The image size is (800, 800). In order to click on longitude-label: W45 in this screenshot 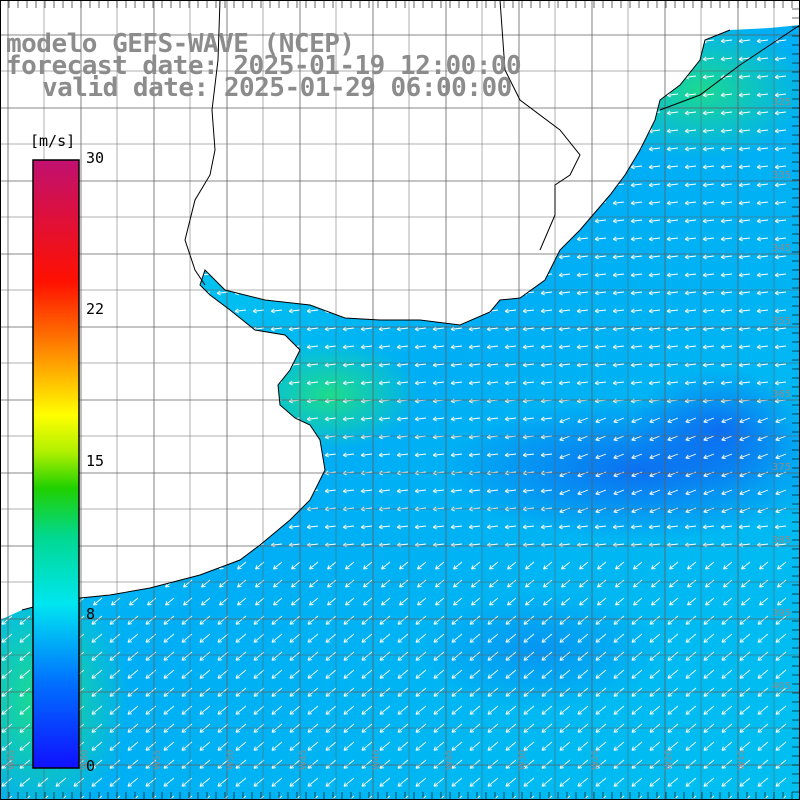, I will do `click(304, 760)`.